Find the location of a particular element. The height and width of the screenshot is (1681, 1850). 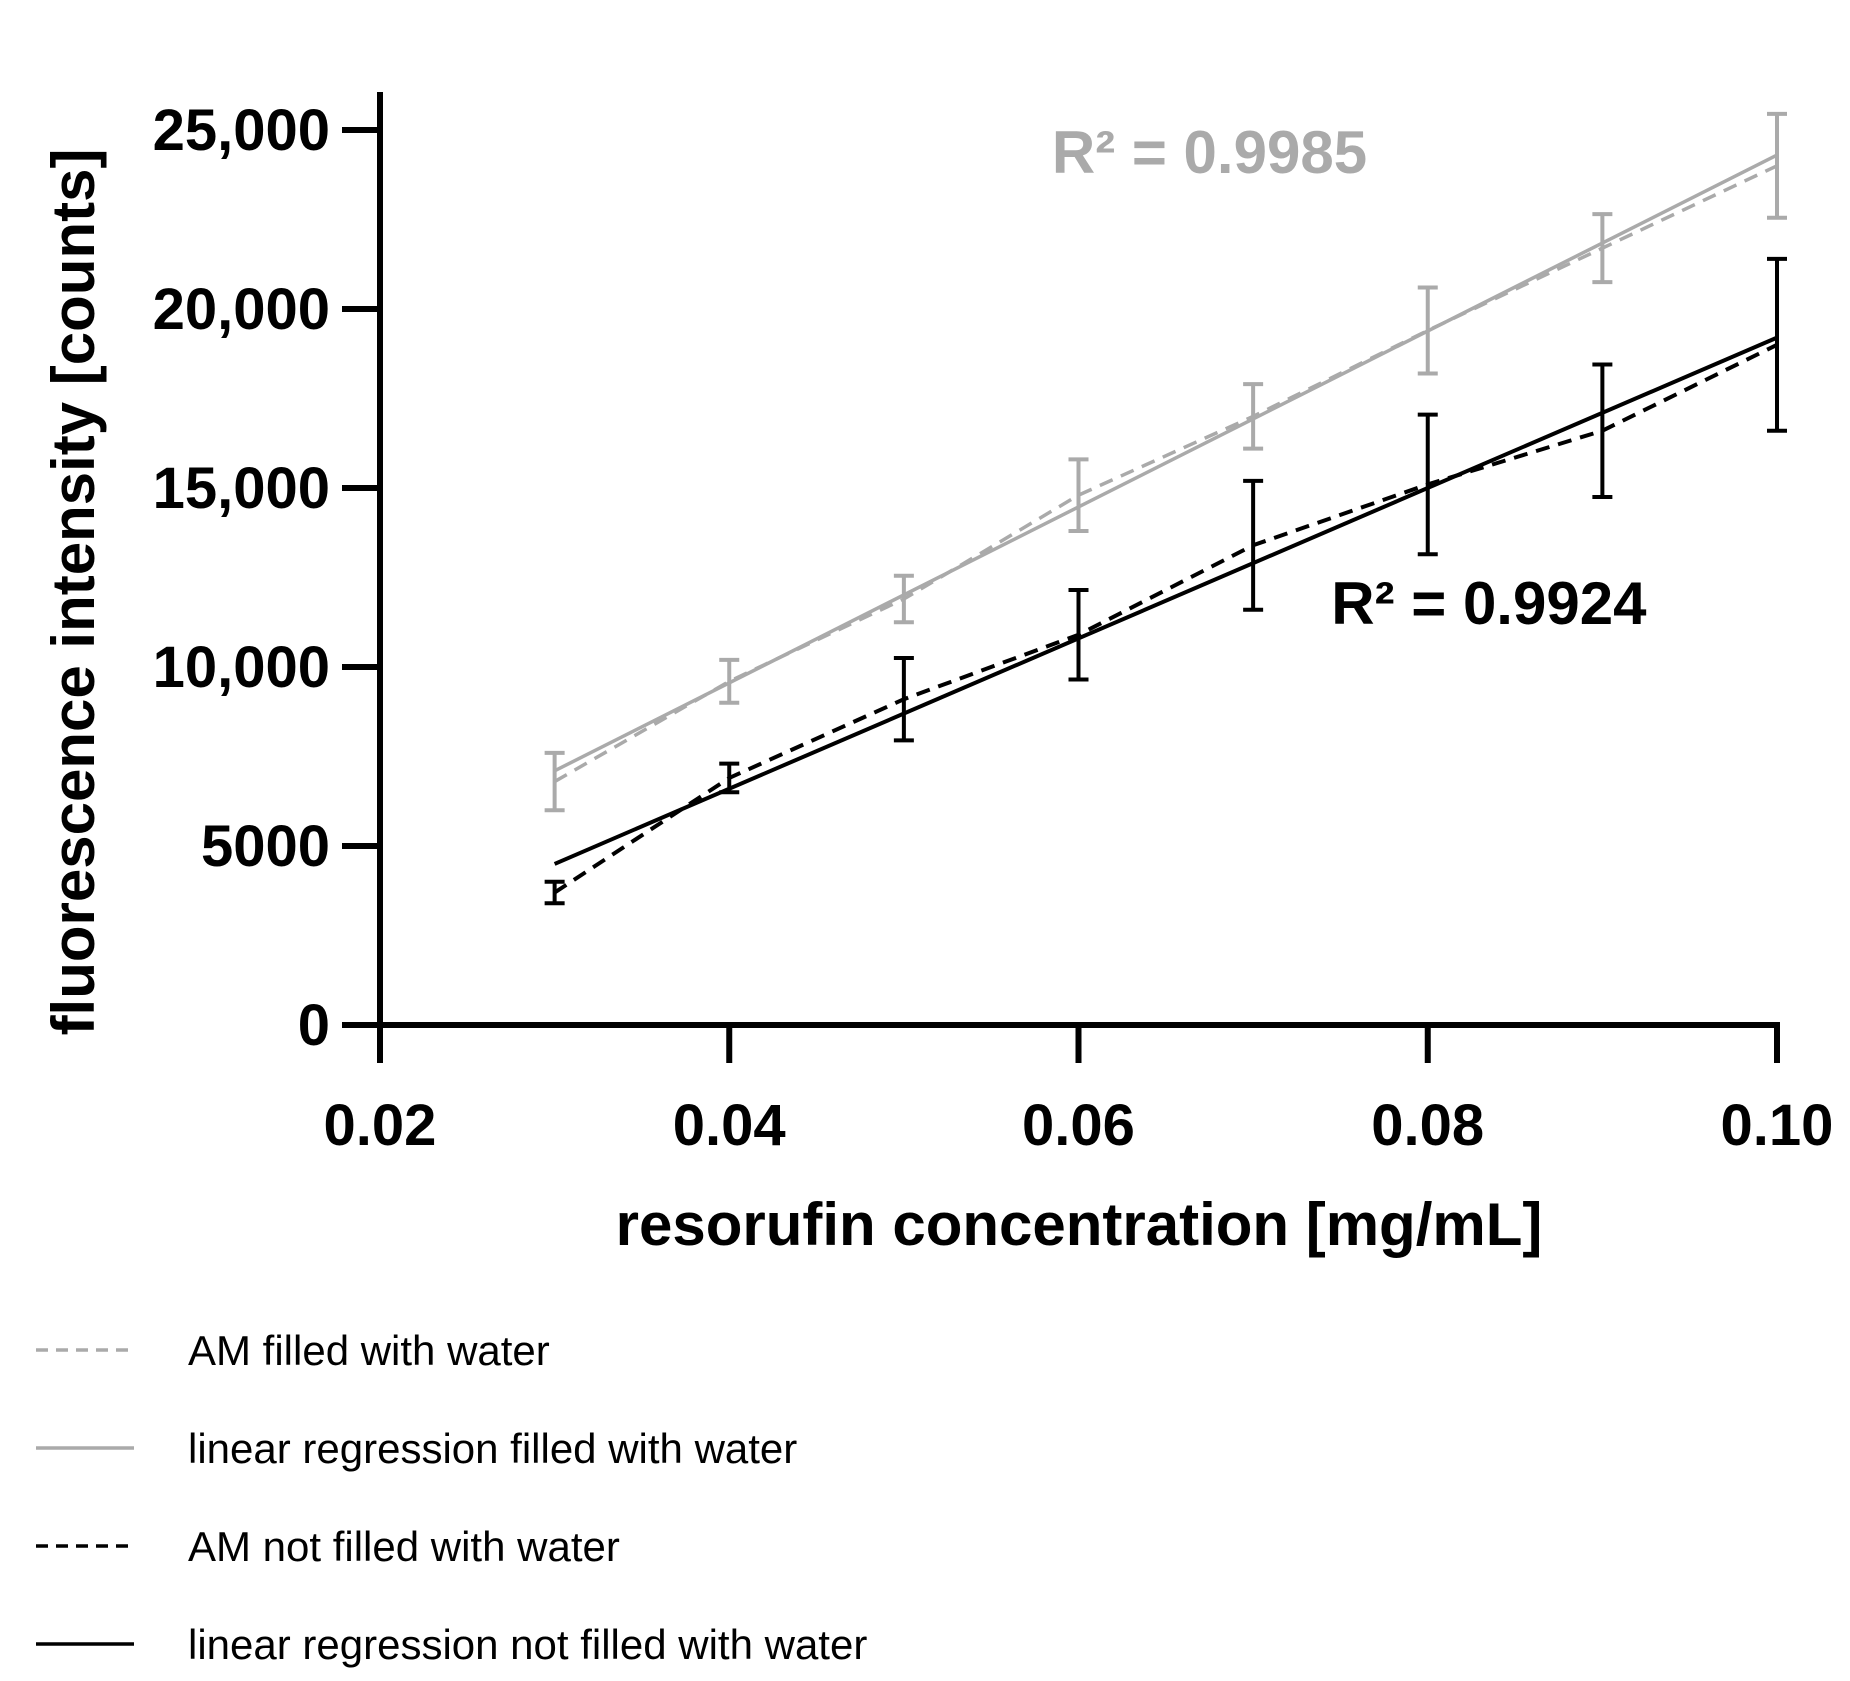

x-tick-label: 0.10 is located at coordinates (1777, 1125).